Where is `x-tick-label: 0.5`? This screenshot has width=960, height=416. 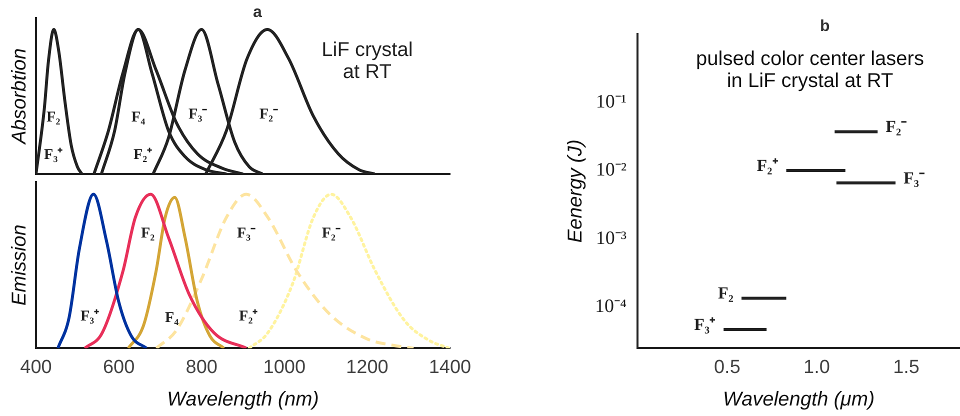
x-tick-label: 0.5 is located at coordinates (727, 367).